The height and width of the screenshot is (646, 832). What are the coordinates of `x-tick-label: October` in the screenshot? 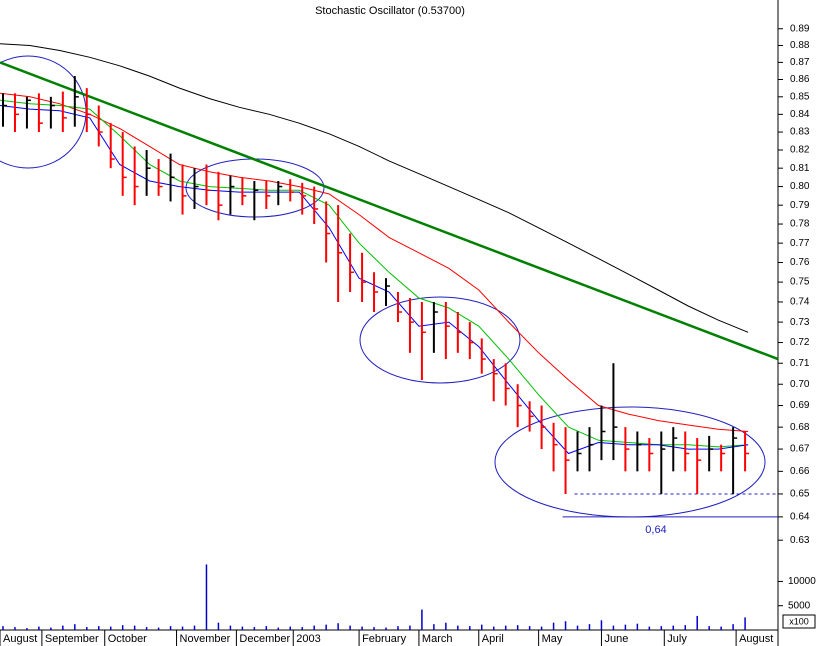 It's located at (127, 639).